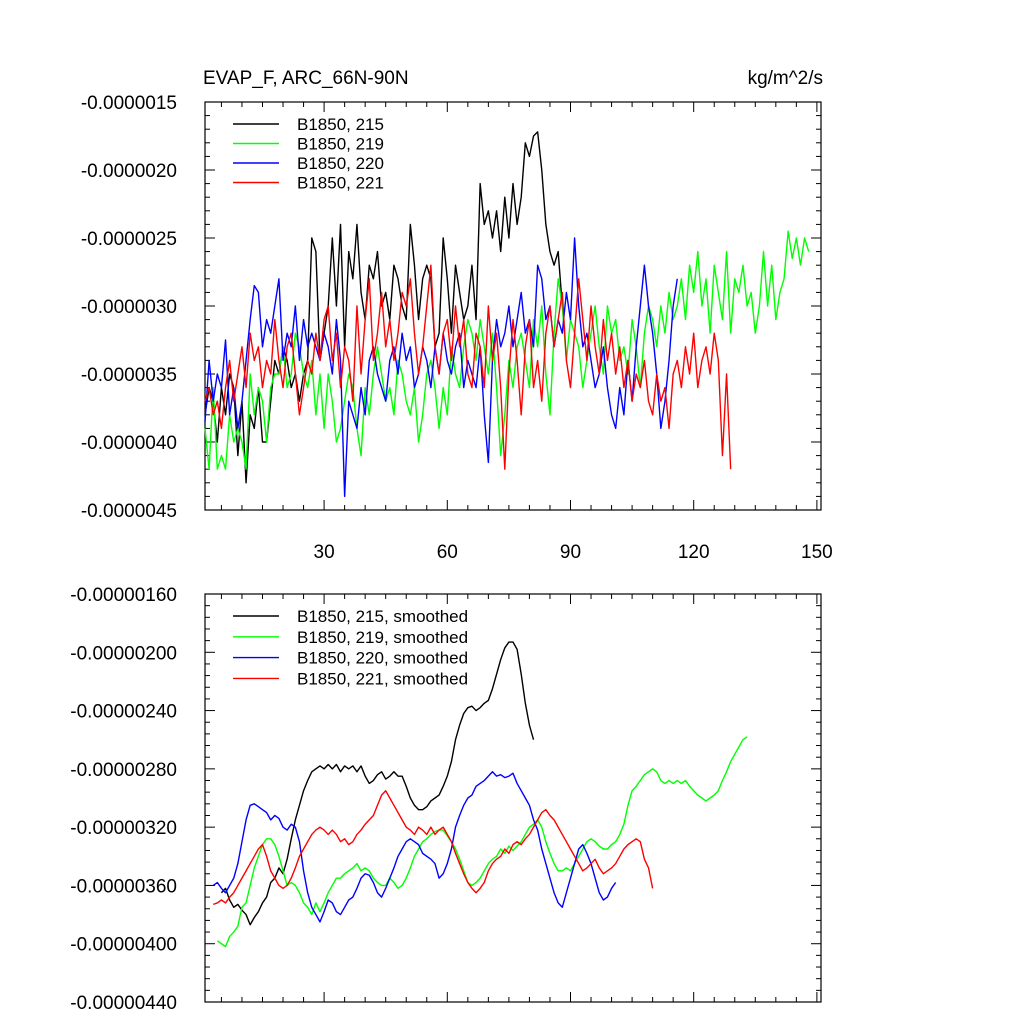 The image size is (1024, 1024). I want to click on legend-label: B1850, 220, smoothed, so click(382, 658).